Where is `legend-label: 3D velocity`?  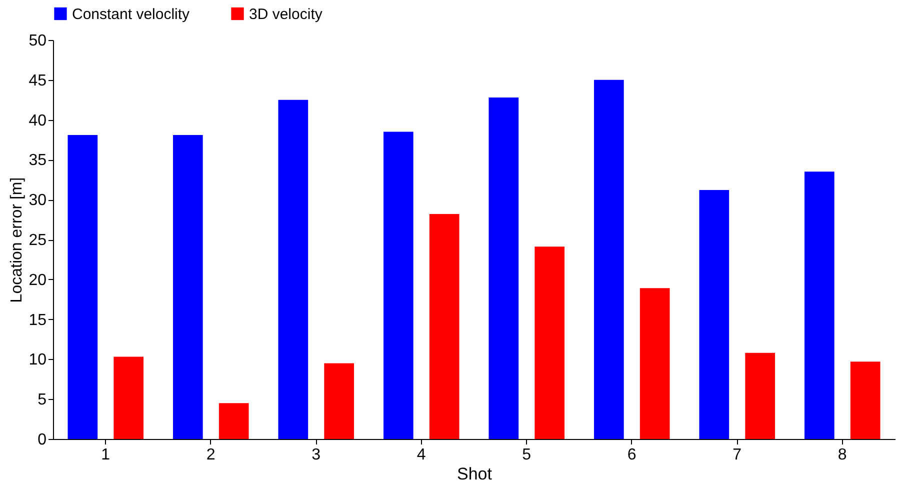 legend-label: 3D velocity is located at coordinates (286, 14).